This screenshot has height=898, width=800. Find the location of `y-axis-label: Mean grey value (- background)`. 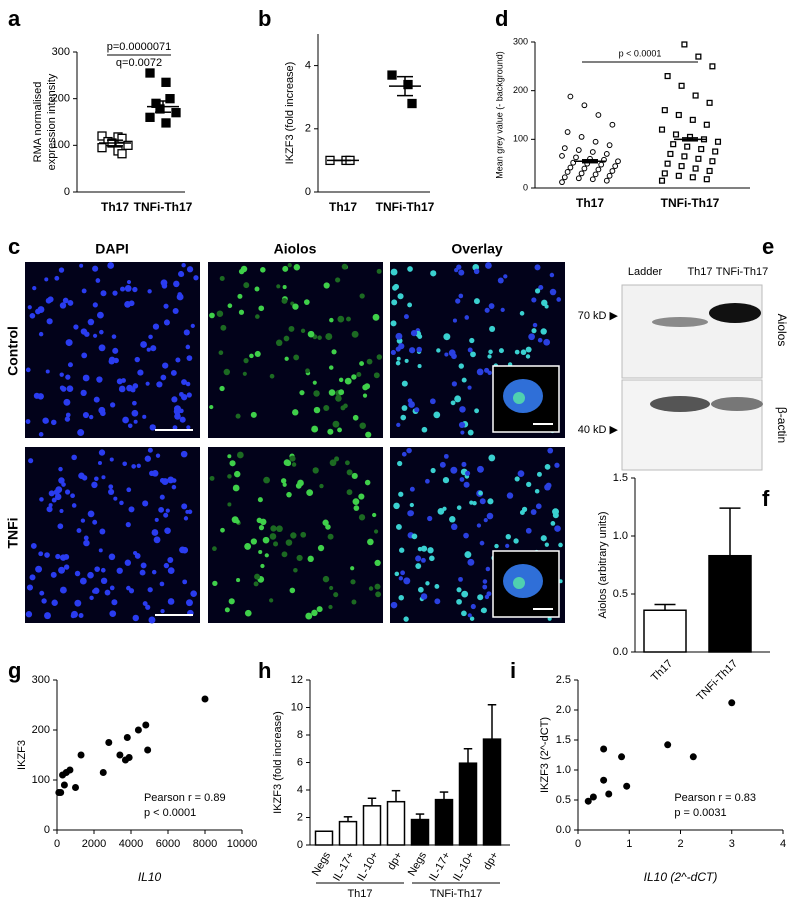

y-axis-label: Mean grey value (- background) is located at coordinates (499, 115).